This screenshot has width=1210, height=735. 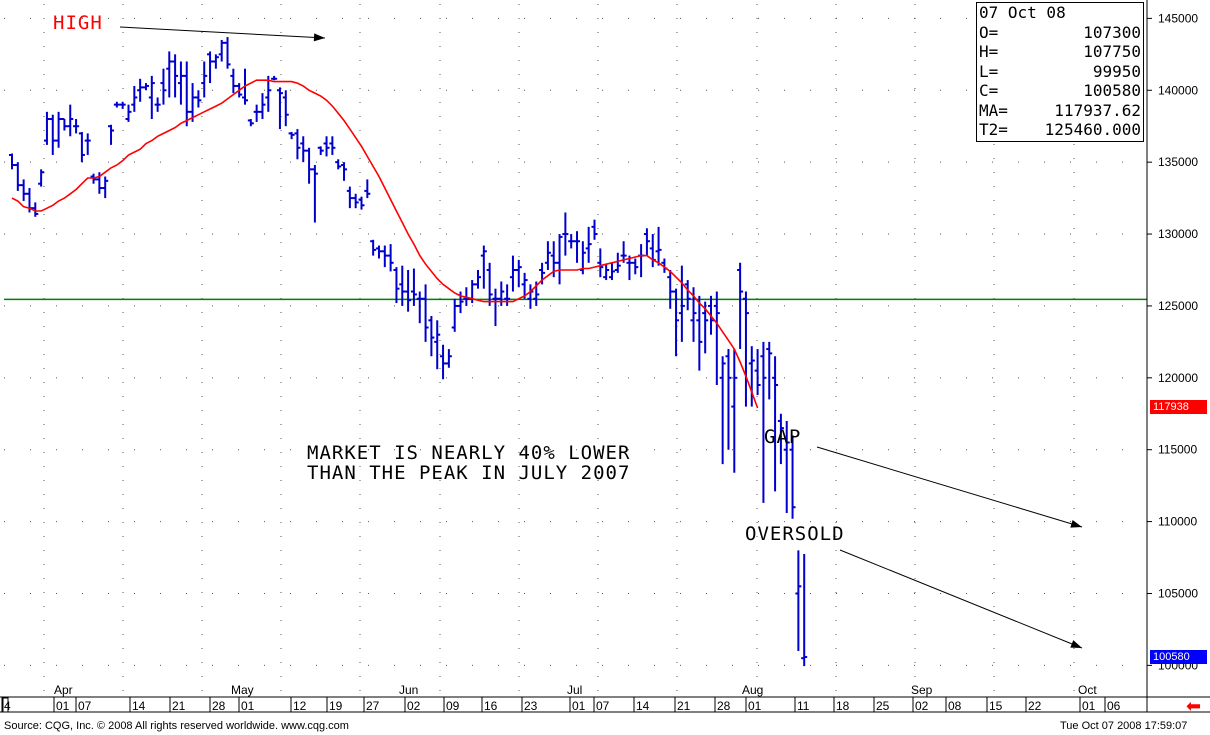 I want to click on x-day-label: 22, so click(x=1035, y=706).